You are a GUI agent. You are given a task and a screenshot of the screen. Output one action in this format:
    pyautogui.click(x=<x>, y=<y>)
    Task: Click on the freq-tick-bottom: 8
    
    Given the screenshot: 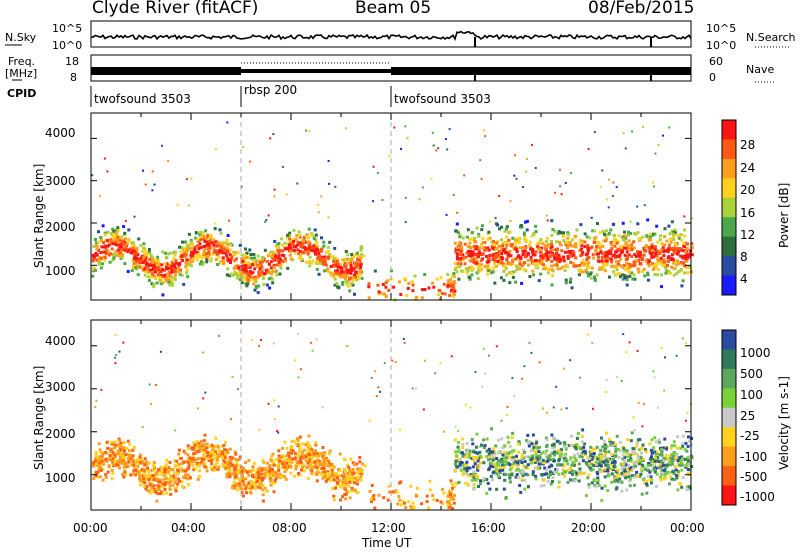 What is the action you would take?
    pyautogui.click(x=73, y=77)
    